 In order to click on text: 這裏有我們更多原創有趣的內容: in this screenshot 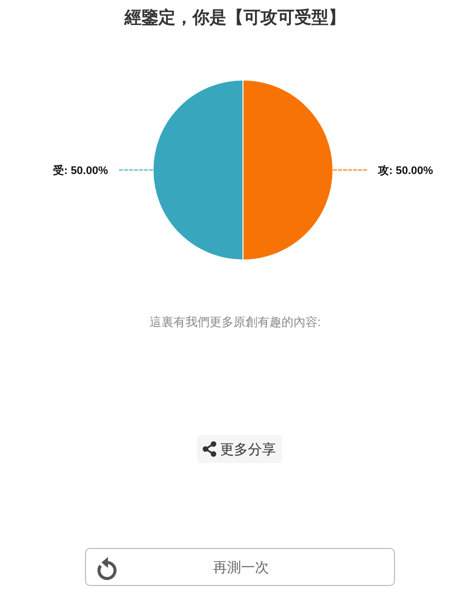, I will do `click(235, 322)`.